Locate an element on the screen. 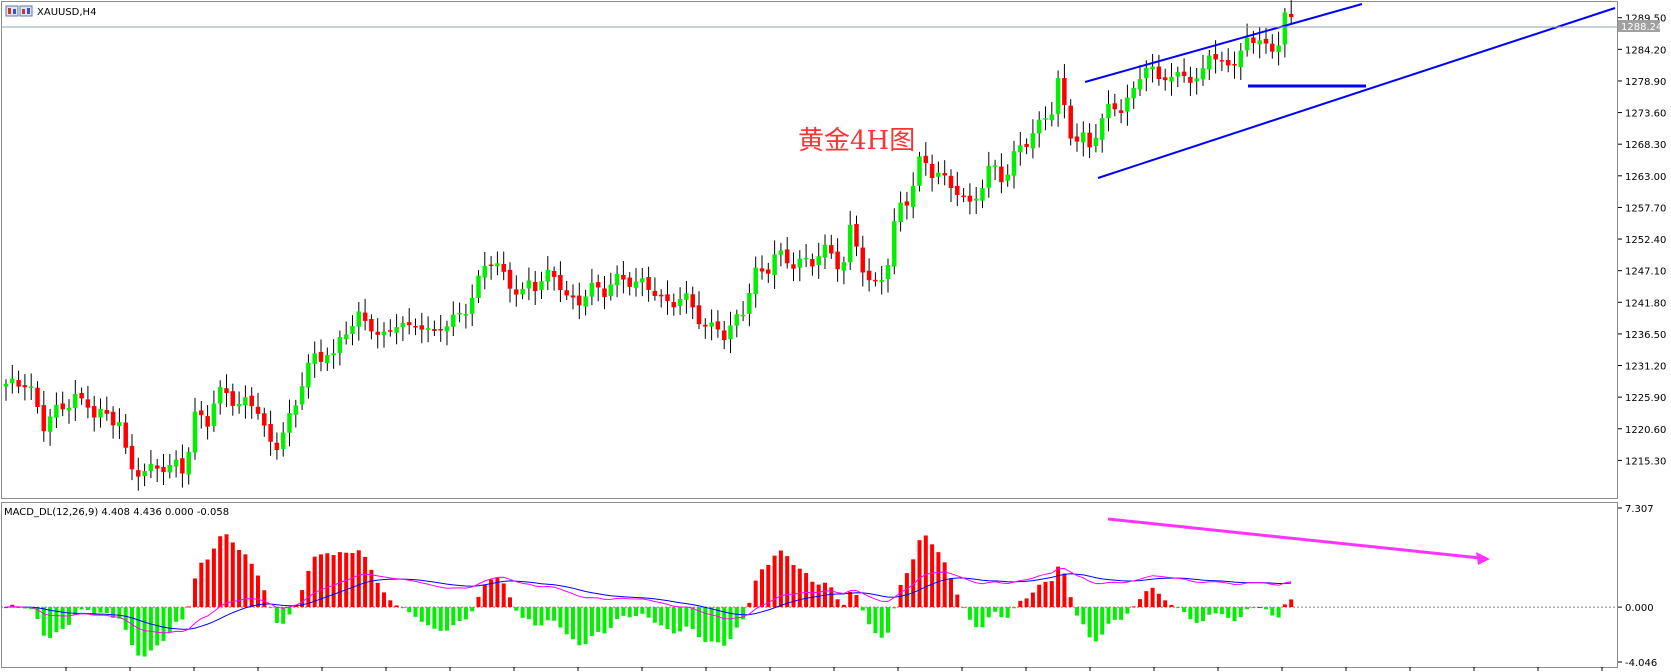 Image resolution: width=1671 pixels, height=672 pixels. macd-line is located at coordinates (648, 600).